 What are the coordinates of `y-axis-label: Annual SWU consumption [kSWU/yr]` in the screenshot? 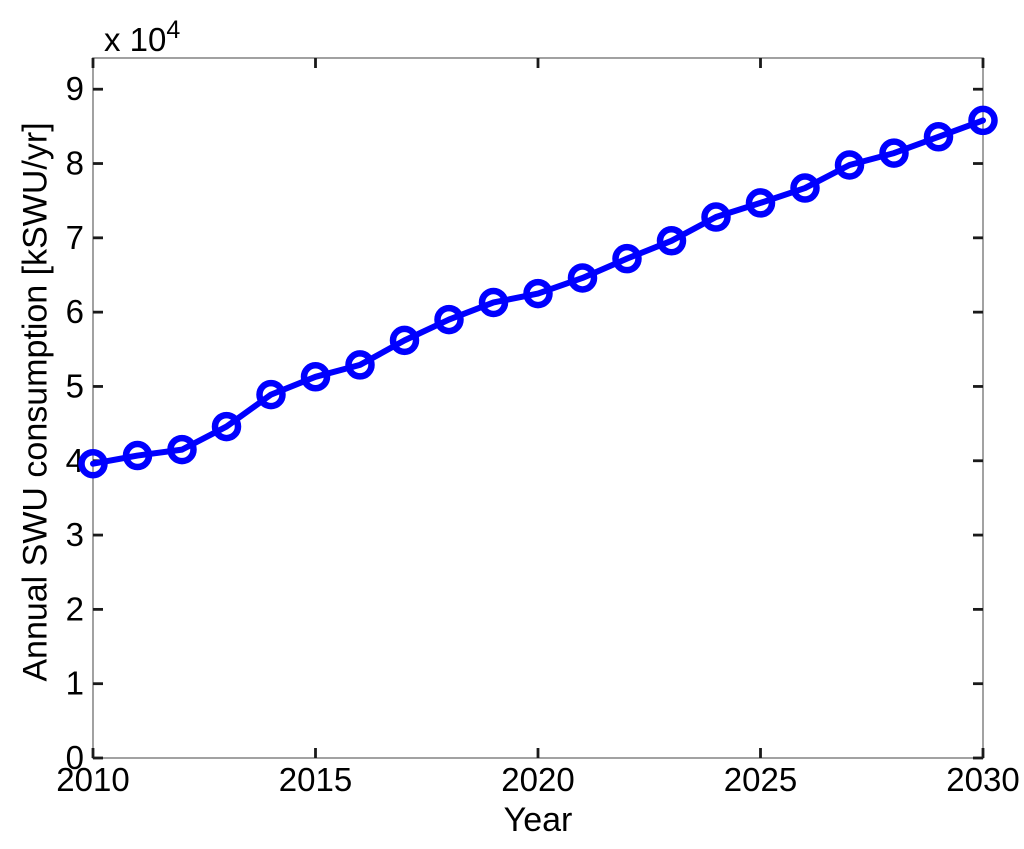 It's located at (35, 402).